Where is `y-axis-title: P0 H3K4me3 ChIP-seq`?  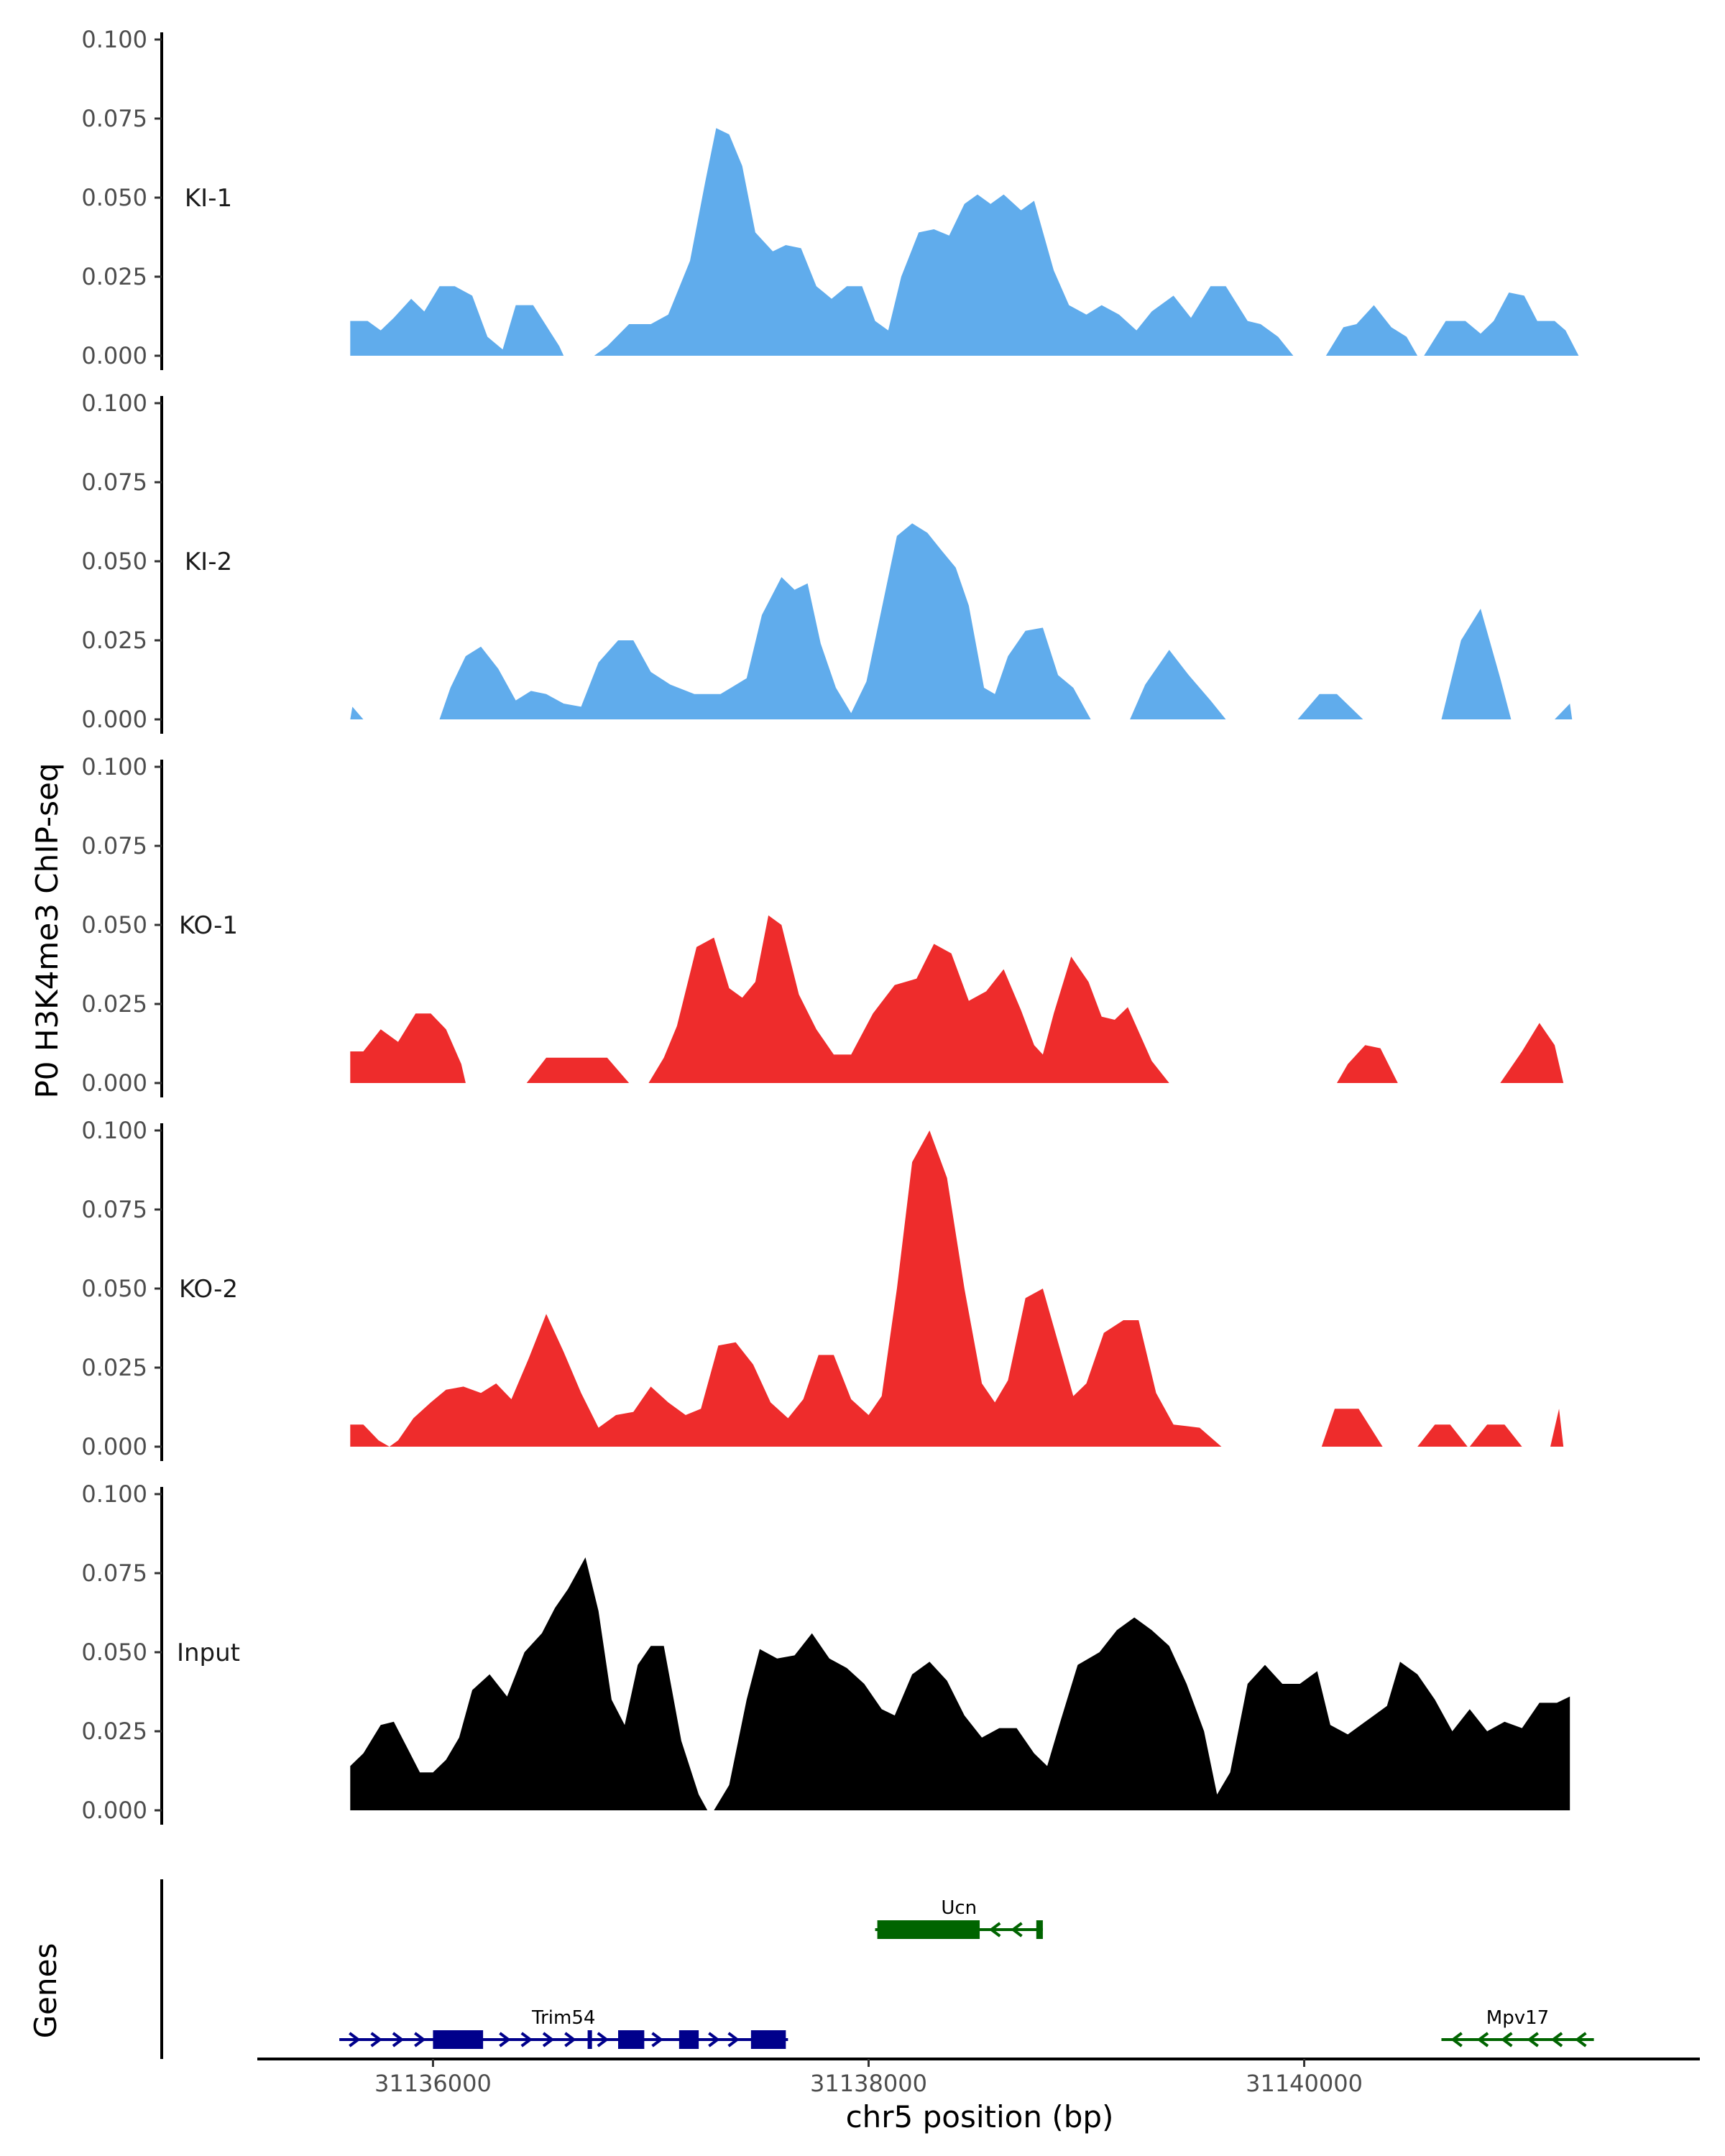
y-axis-title: P0 H3K4me3 ChIP-seq is located at coordinates (47, 931).